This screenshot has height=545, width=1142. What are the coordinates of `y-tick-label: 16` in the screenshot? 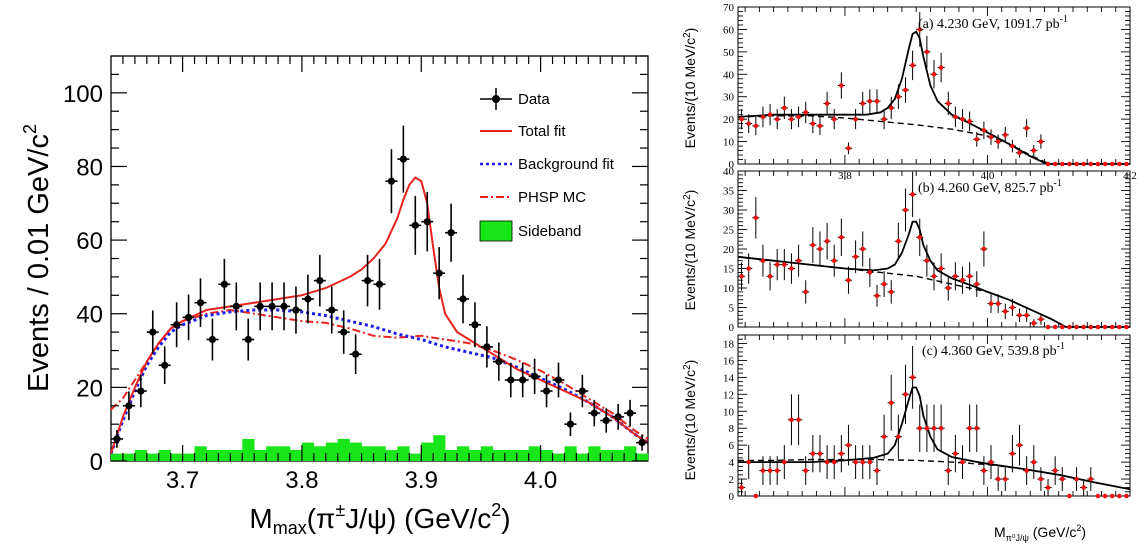 It's located at (729, 361).